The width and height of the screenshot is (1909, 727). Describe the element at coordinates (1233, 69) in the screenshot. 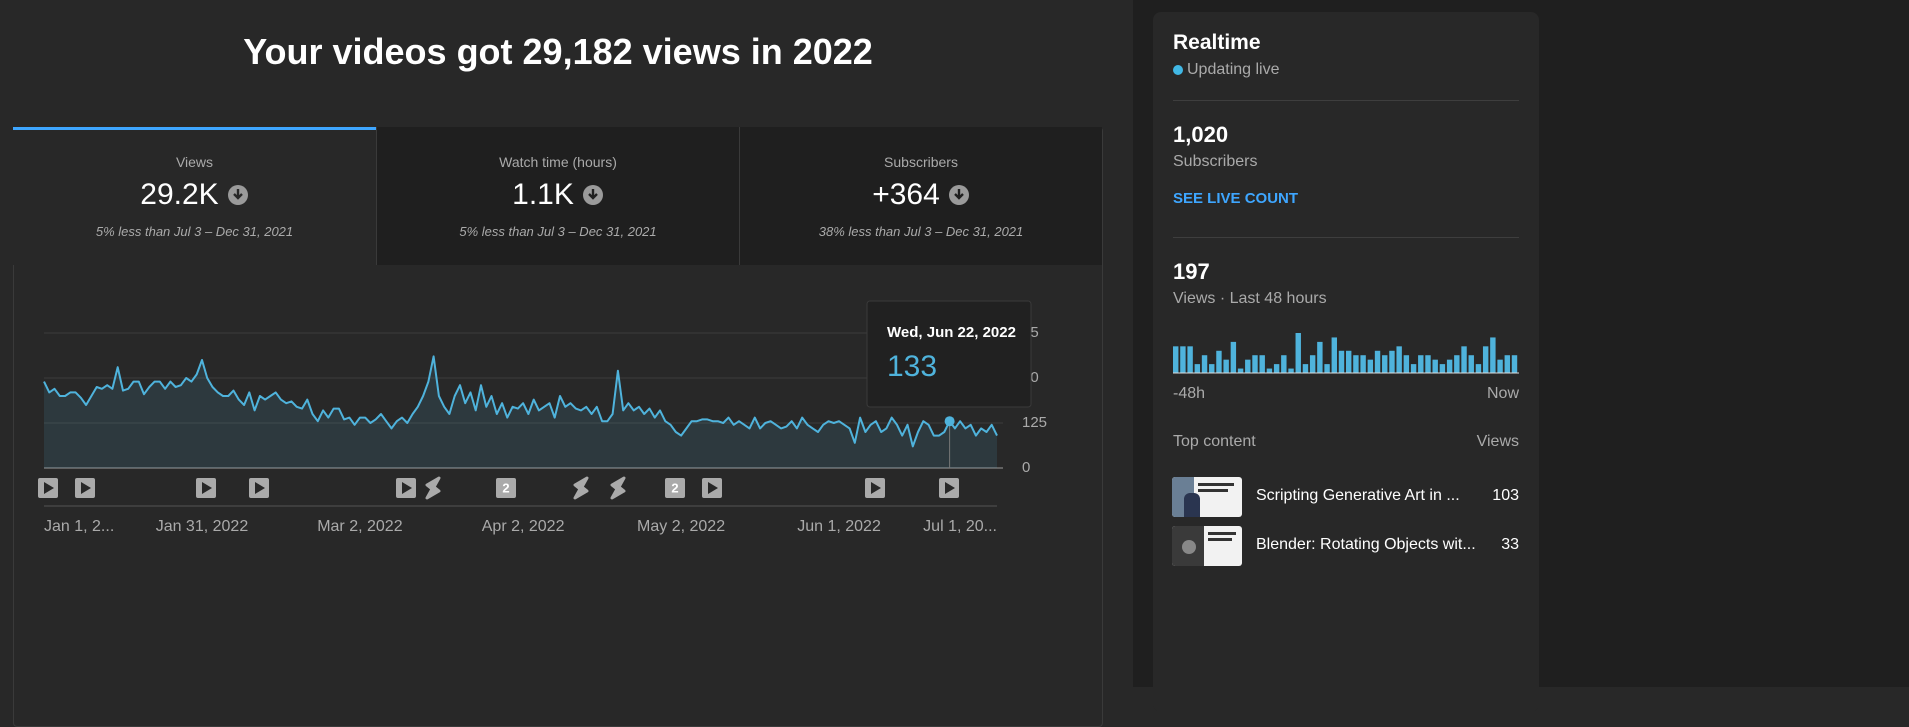

I see `realtime-status: Updating live` at that location.